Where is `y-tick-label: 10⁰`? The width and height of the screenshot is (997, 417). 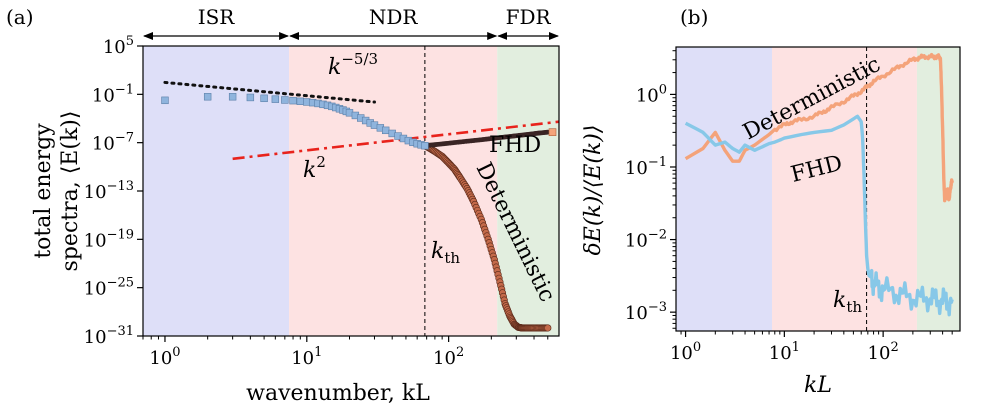 y-tick-label: 10⁰ is located at coordinates (651, 94).